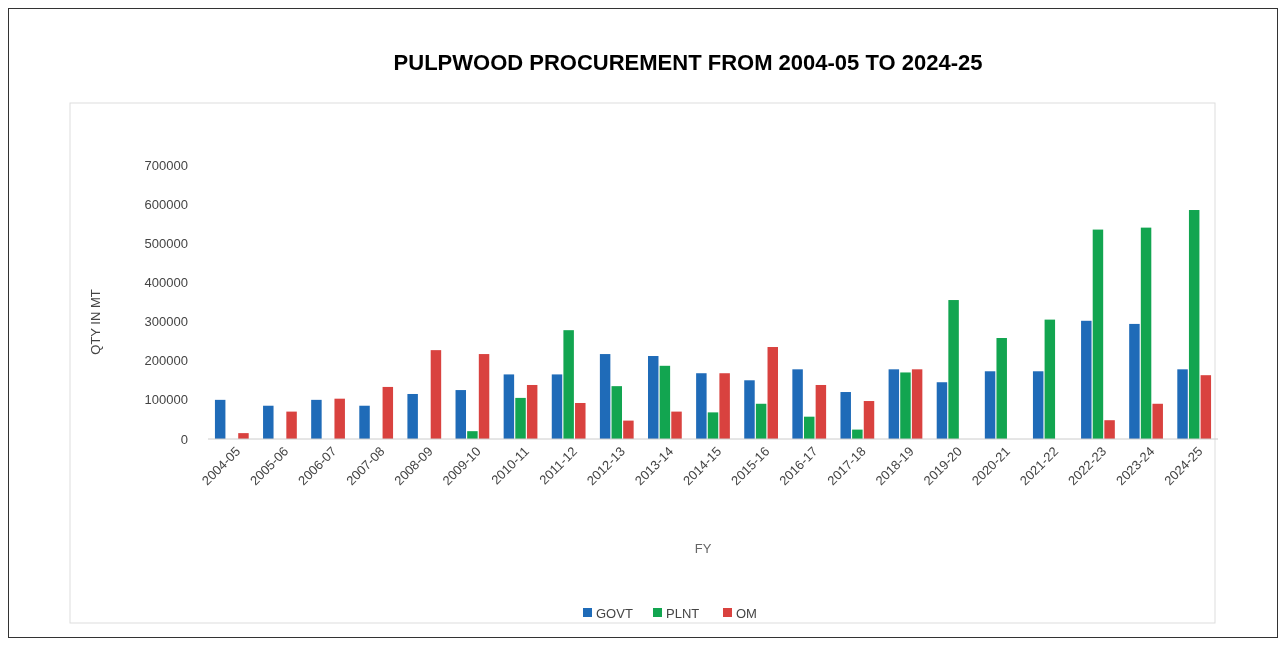 The image size is (1285, 648). Describe the element at coordinates (95, 322) in the screenshot. I see `y-axis-title: QTY IN MT` at that location.